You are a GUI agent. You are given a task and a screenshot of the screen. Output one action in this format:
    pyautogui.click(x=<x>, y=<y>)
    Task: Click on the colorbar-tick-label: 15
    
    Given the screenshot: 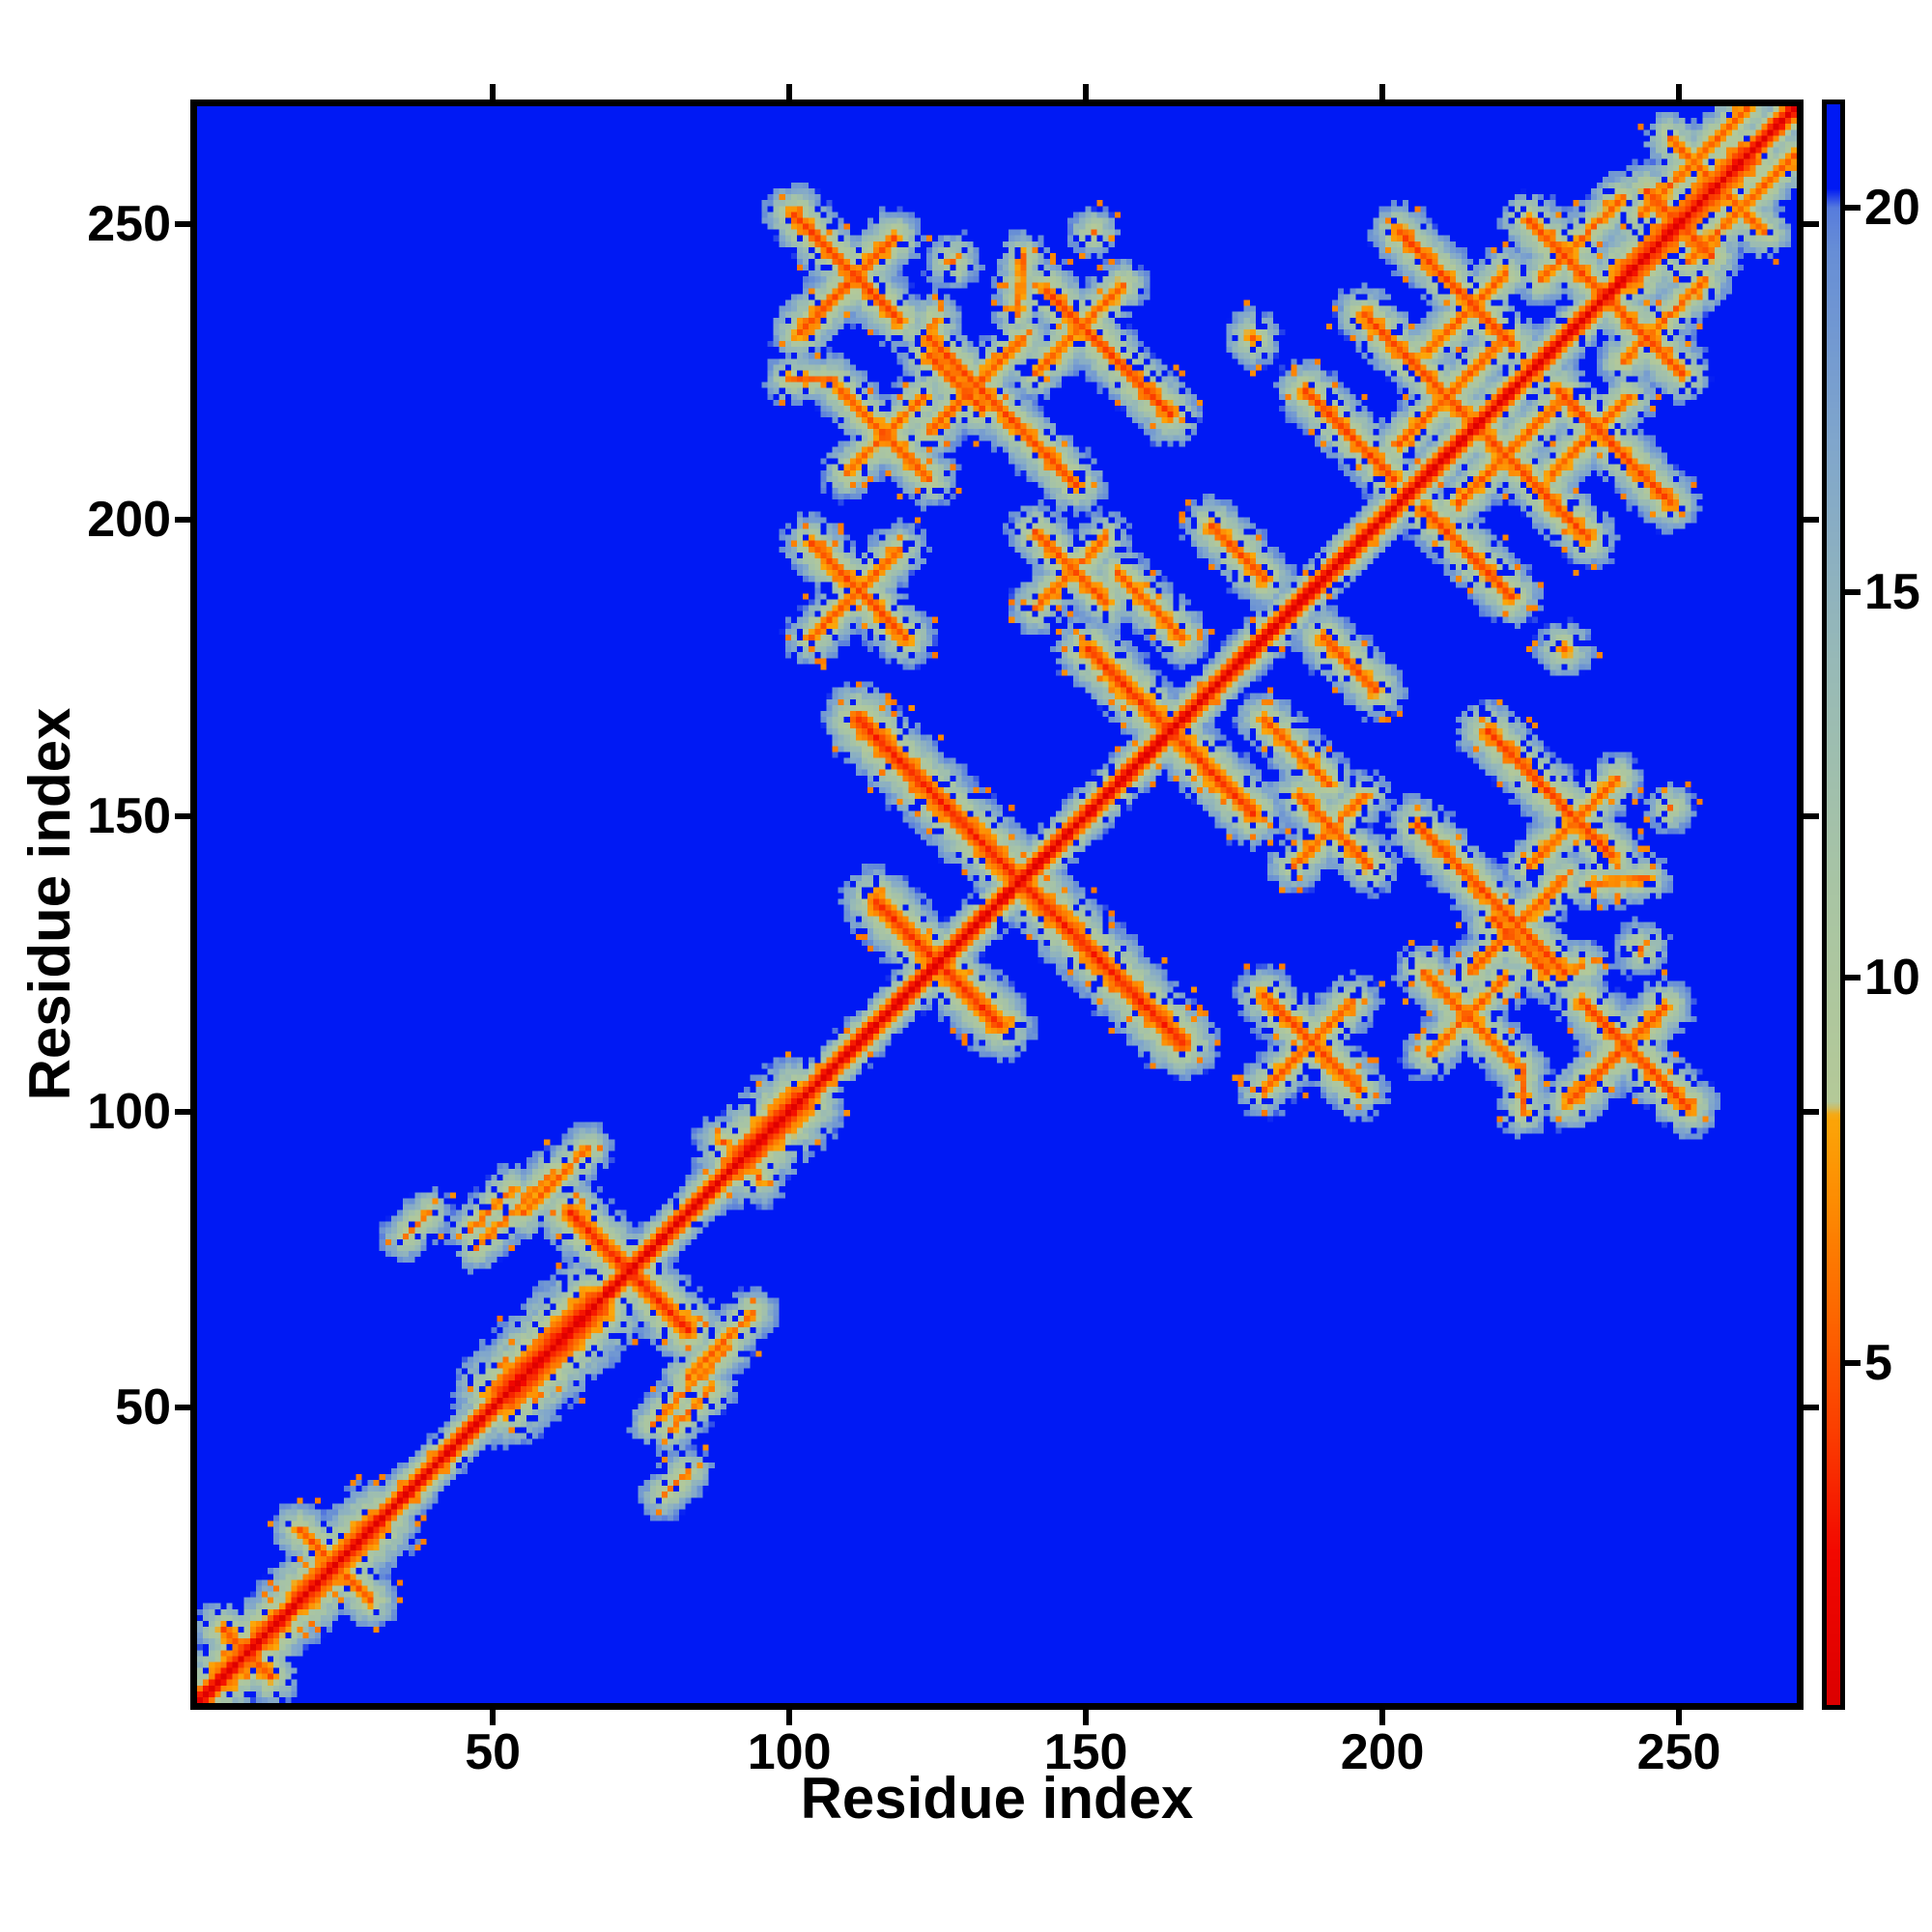 What is the action you would take?
    pyautogui.click(x=1892, y=592)
    